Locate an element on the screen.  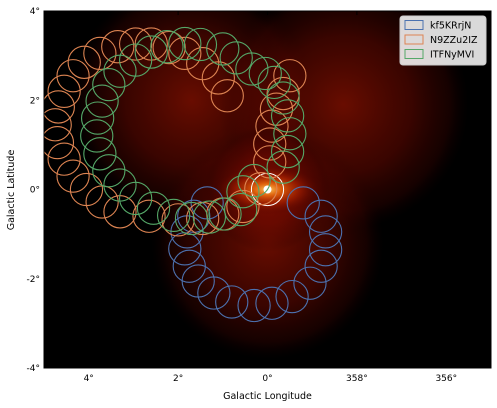
legend-label: kf5KRrjN is located at coordinates (450, 26).